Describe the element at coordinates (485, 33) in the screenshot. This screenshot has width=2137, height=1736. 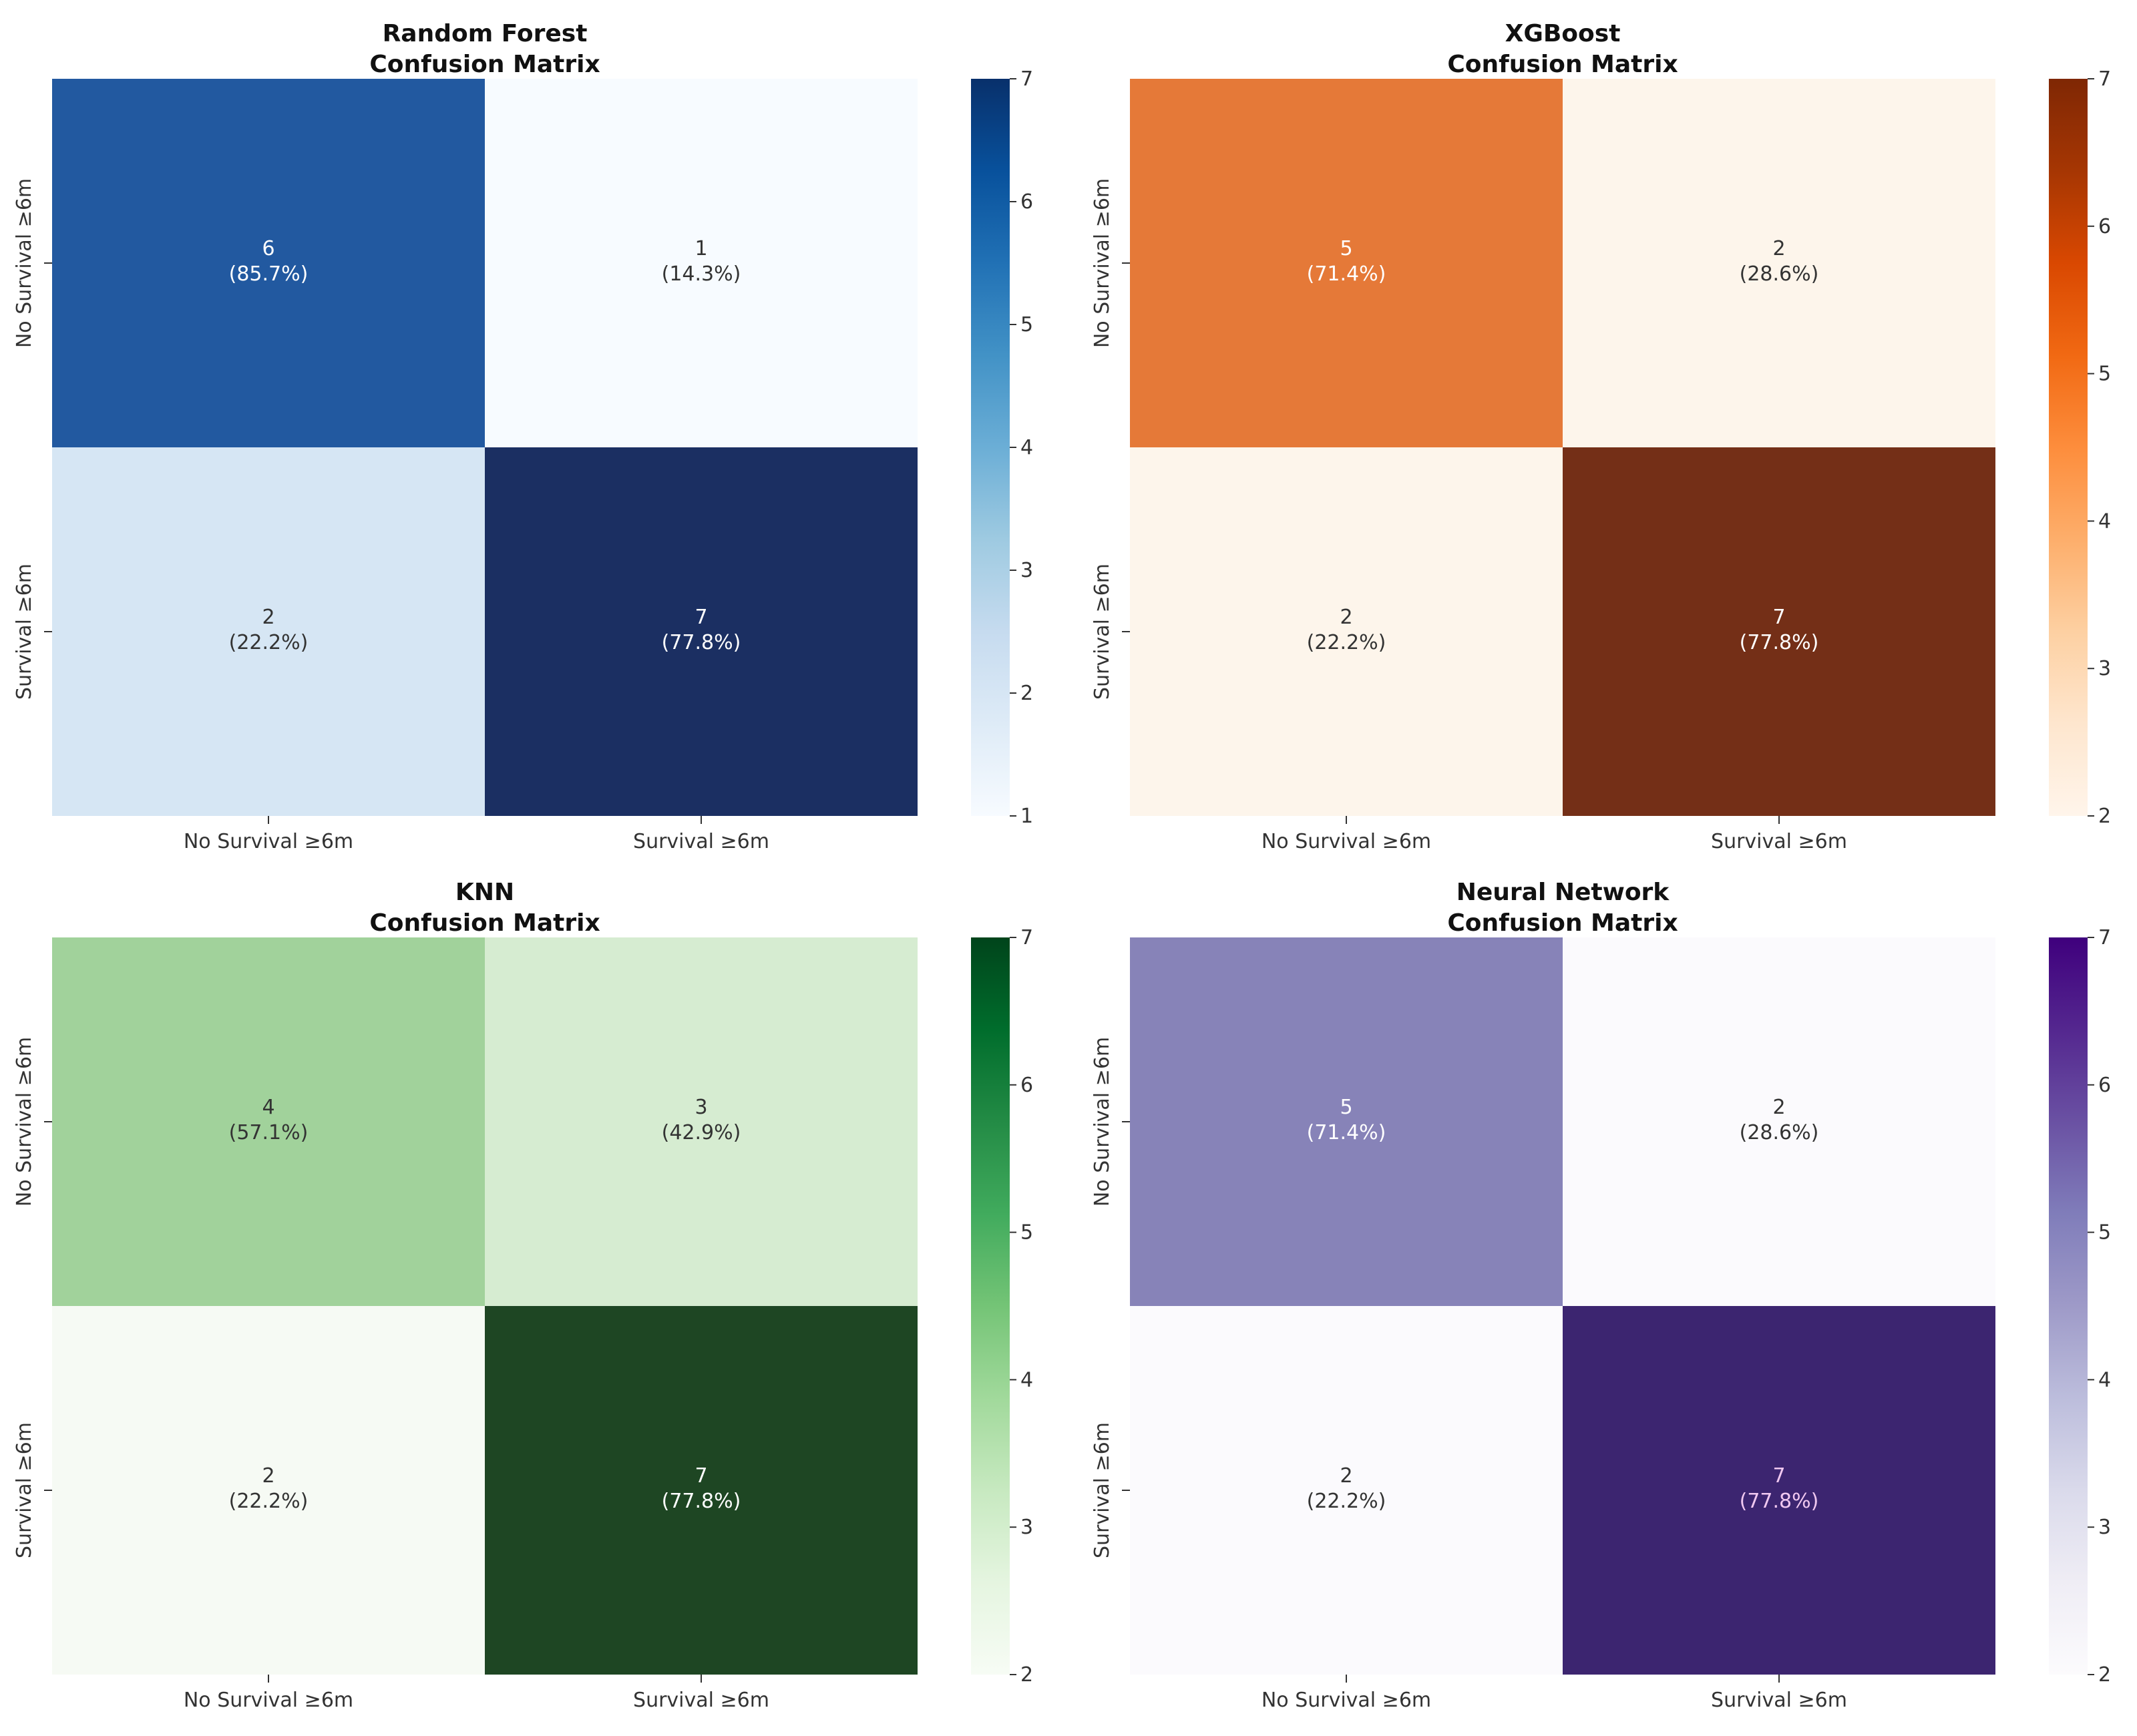
I see `chart-title: Random Forest` at that location.